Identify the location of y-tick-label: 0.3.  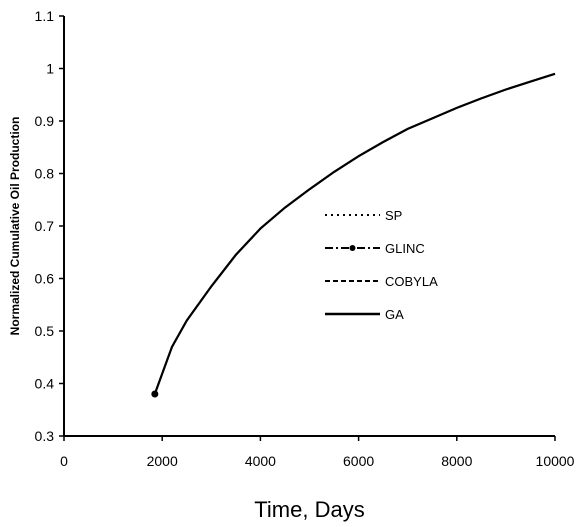
(45, 436).